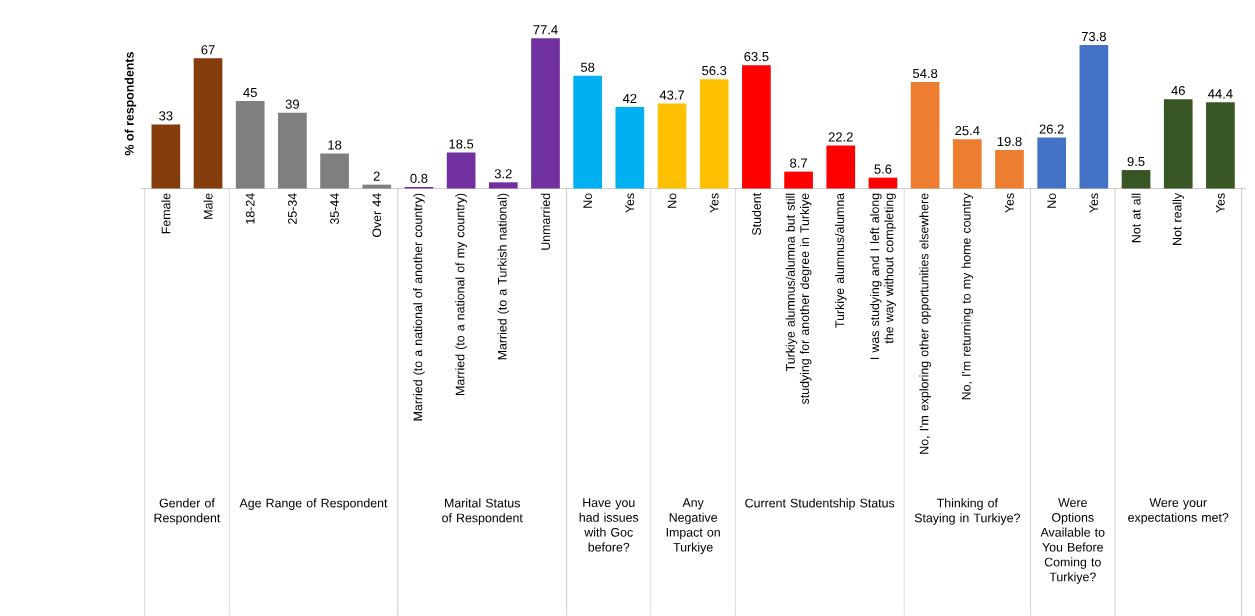 This screenshot has height=616, width=1255. What do you see at coordinates (208, 206) in the screenshot?
I see `x-tick-label: Male` at bounding box center [208, 206].